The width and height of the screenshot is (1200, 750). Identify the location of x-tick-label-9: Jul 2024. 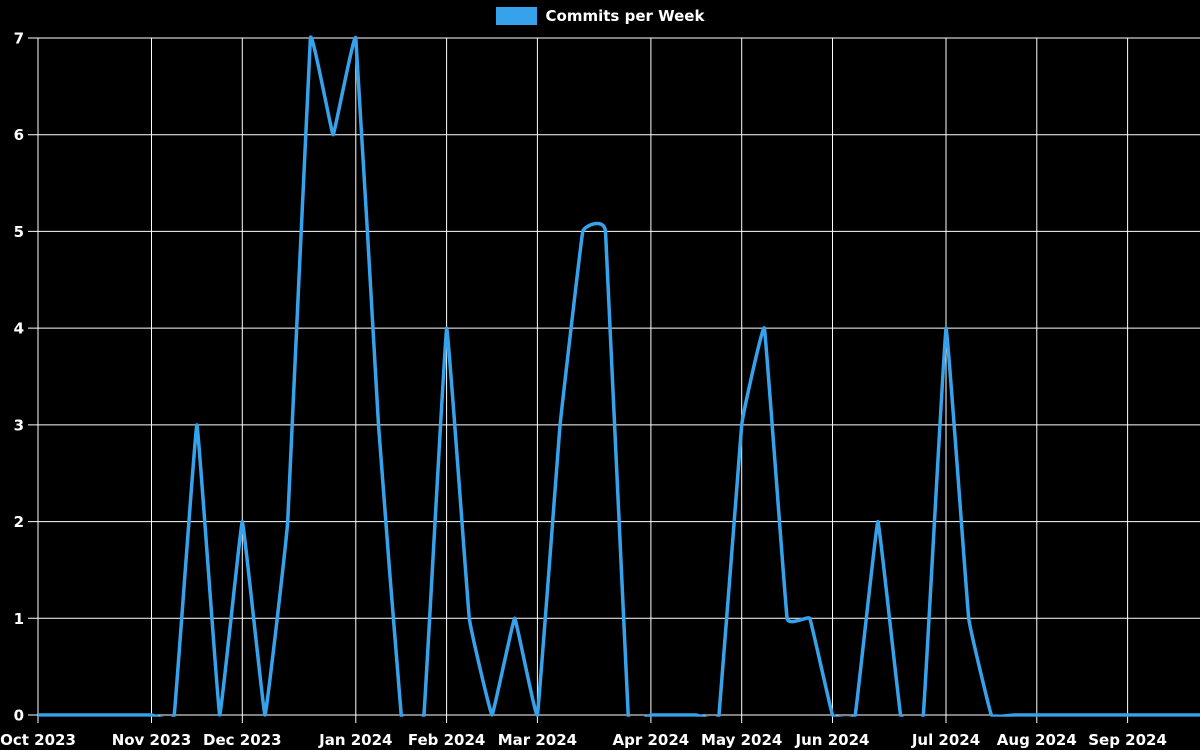
(945, 740).